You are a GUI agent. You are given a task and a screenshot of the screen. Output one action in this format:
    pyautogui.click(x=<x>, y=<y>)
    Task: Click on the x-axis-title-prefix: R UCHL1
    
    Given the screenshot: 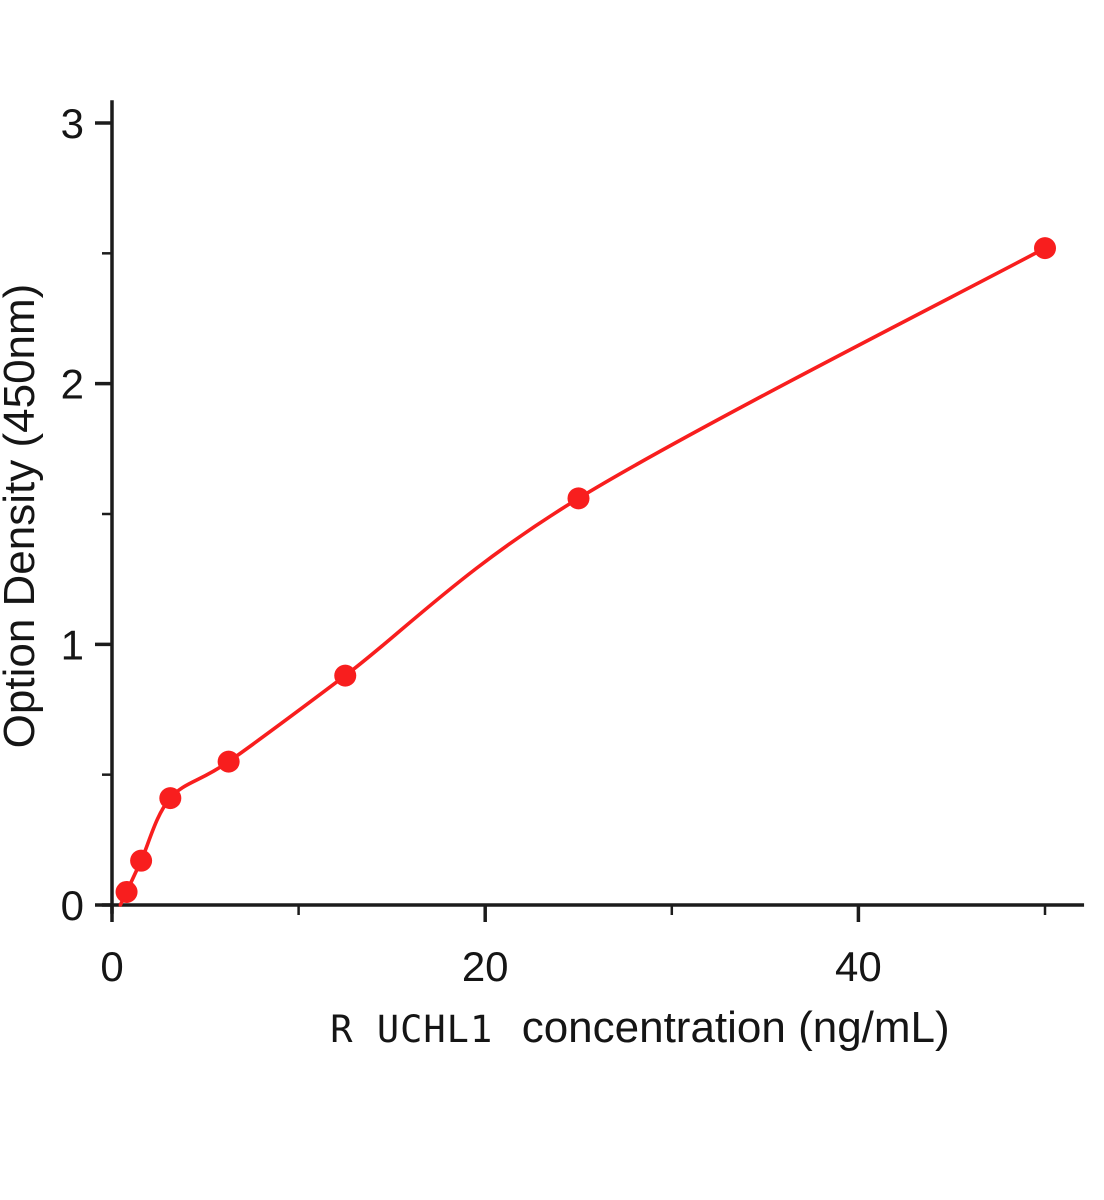 What is the action you would take?
    pyautogui.click(x=411, y=1029)
    